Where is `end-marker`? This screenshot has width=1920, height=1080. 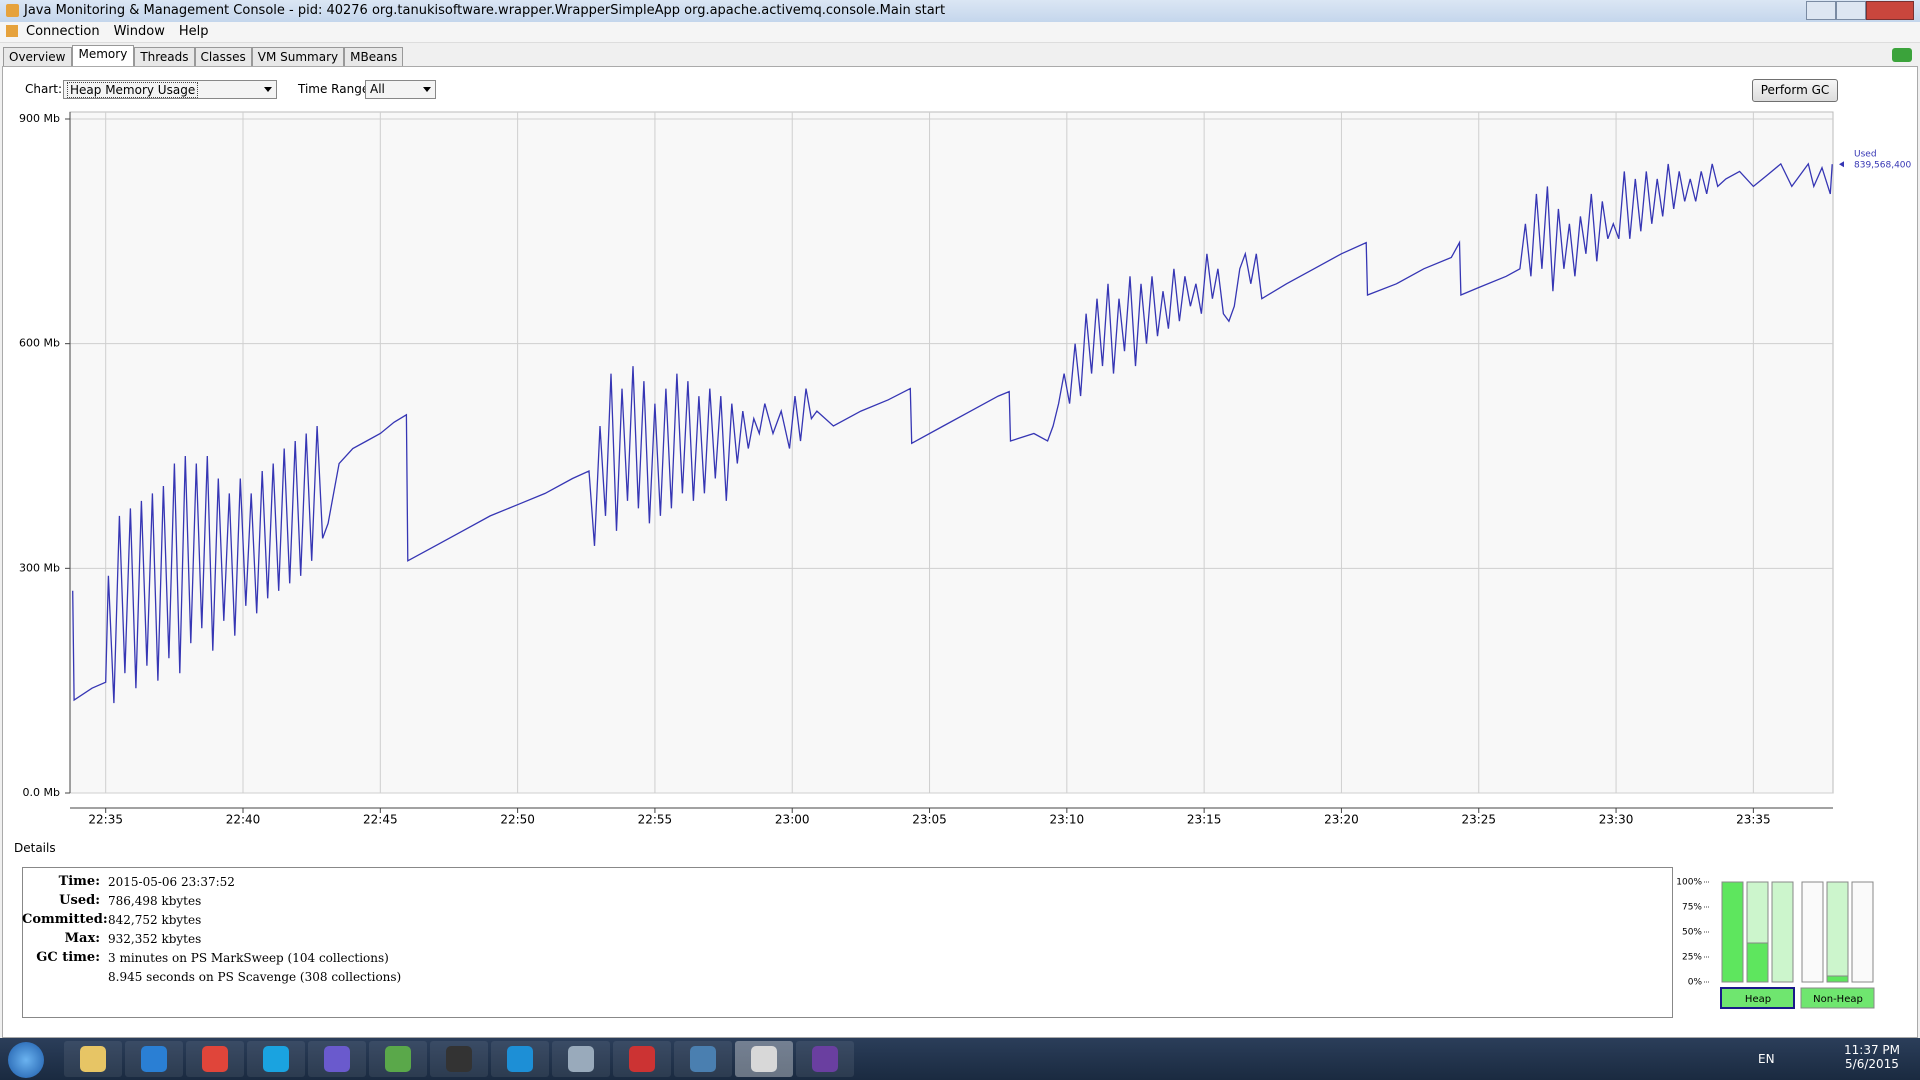
end-marker is located at coordinates (1841, 164).